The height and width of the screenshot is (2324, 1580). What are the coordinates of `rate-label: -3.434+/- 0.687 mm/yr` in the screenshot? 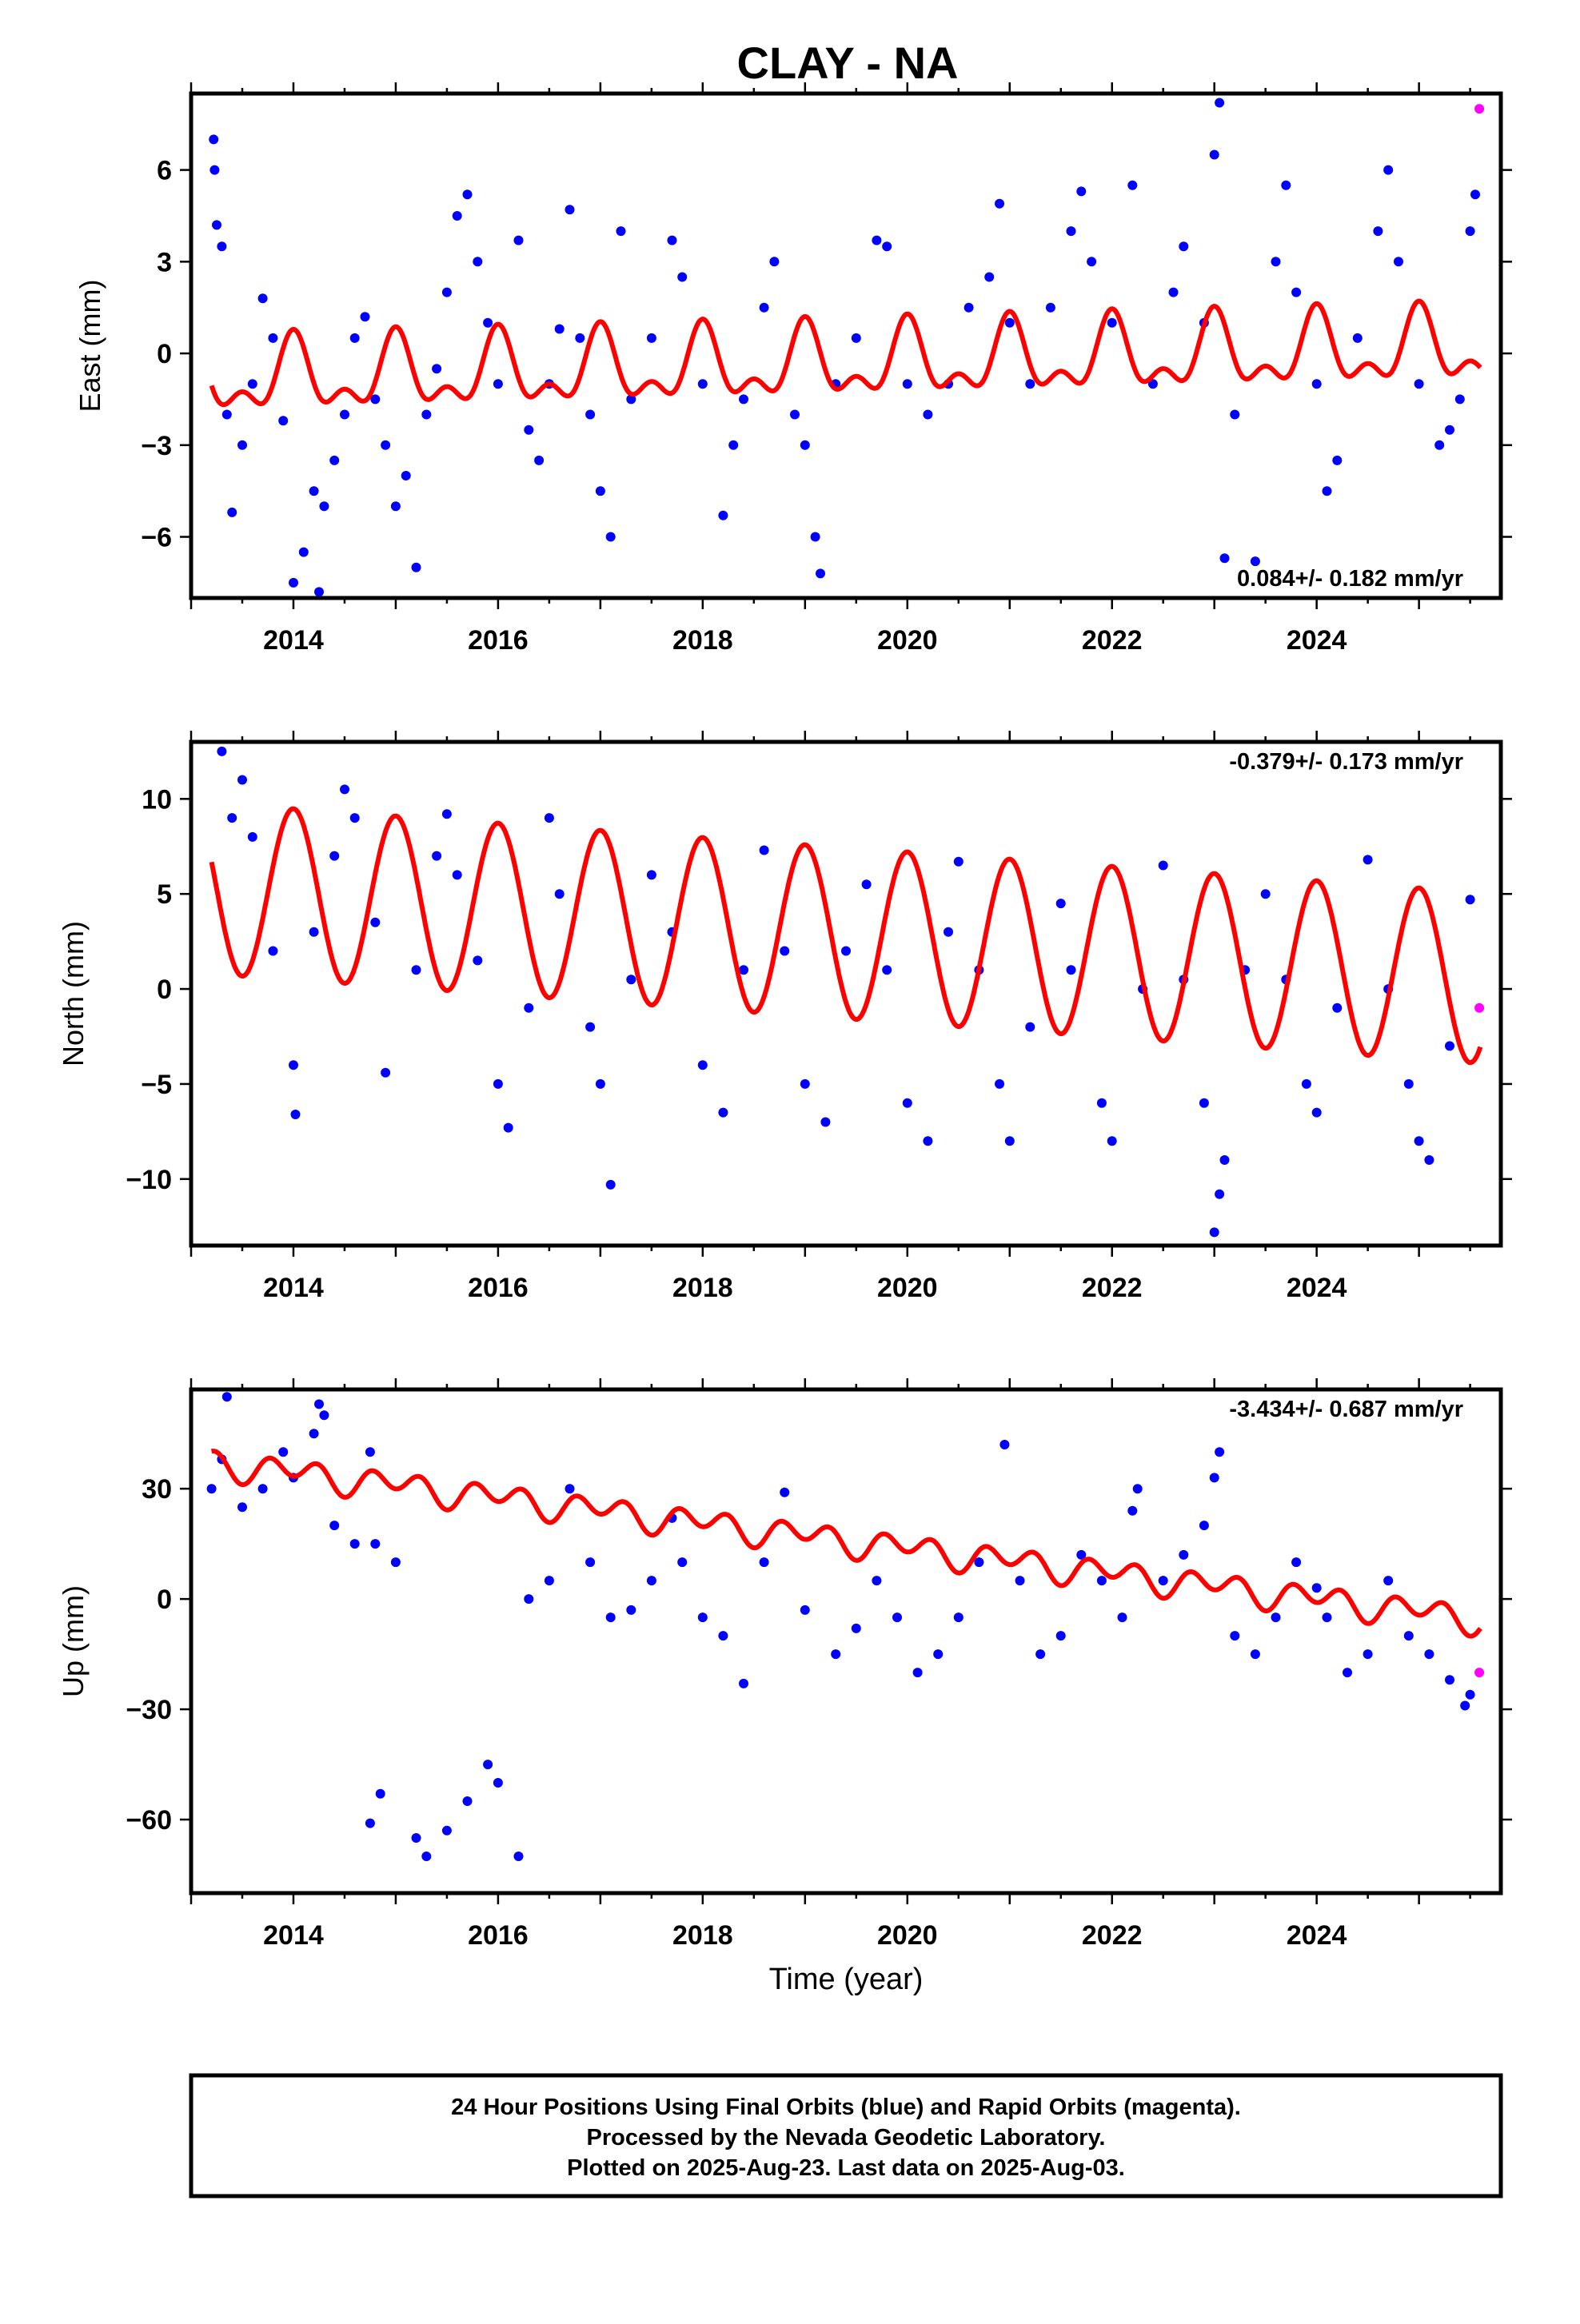 It's located at (1346, 1409).